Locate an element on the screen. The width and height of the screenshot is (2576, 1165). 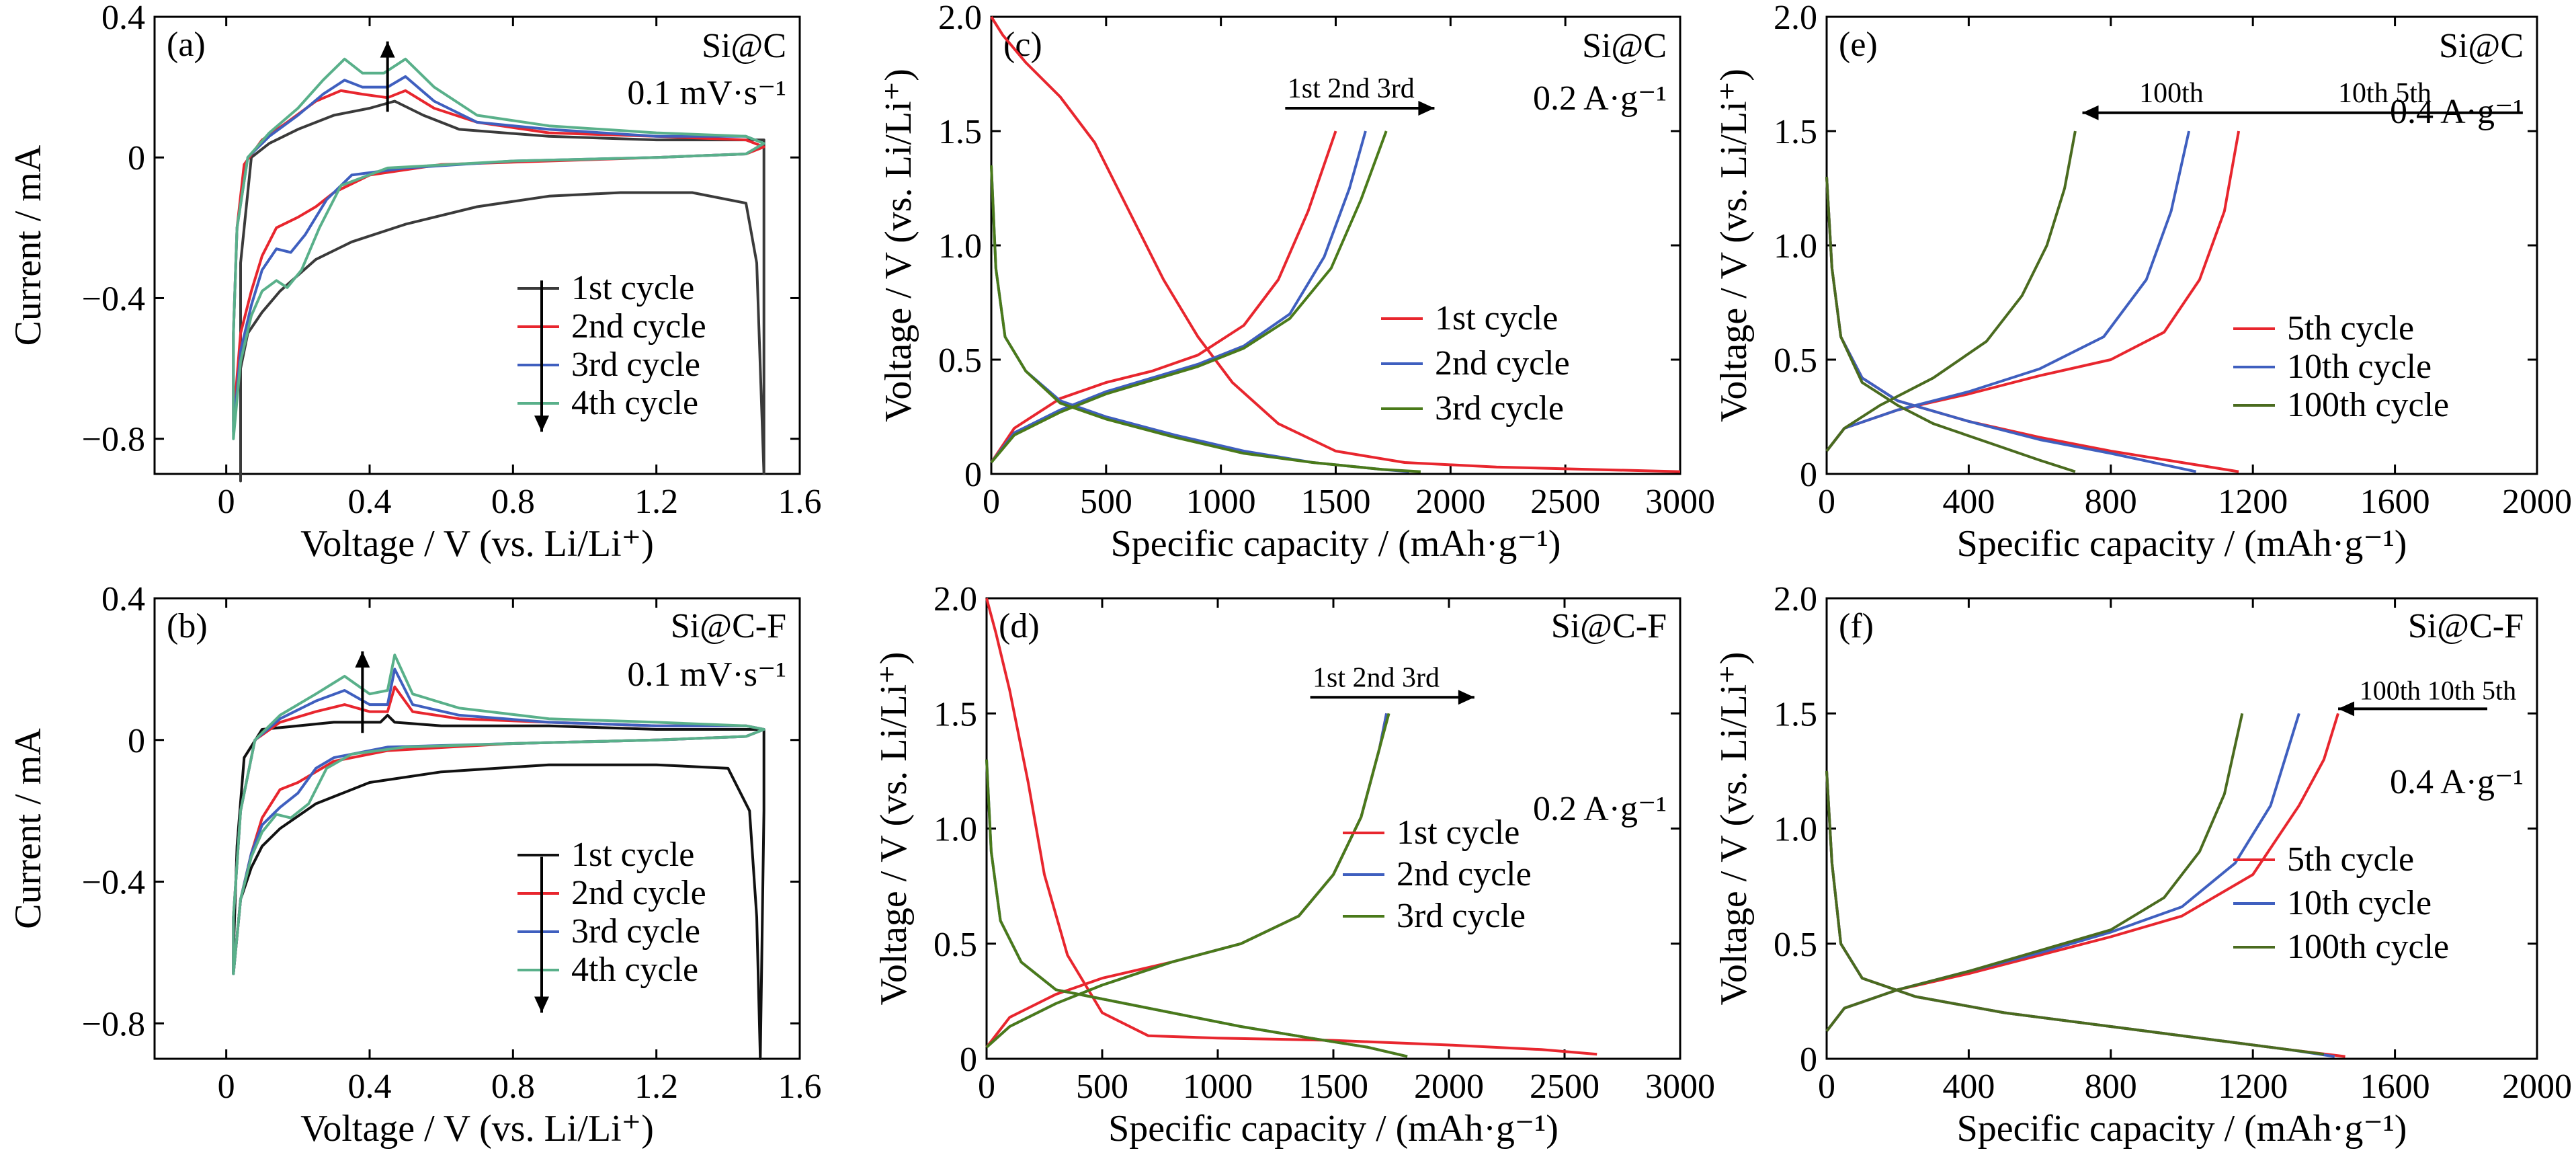
x-tick-label: 1600 is located at coordinates (2395, 1087).